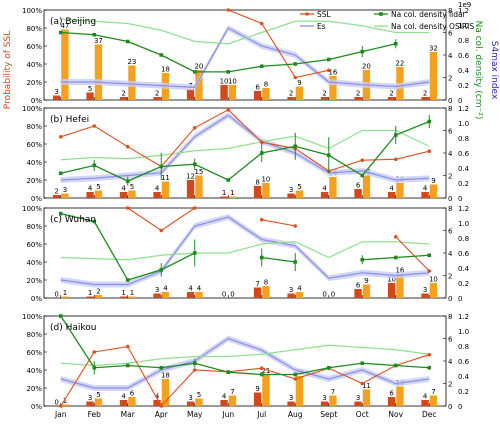  I want to click on month-label: Jan, so click(60, 414).